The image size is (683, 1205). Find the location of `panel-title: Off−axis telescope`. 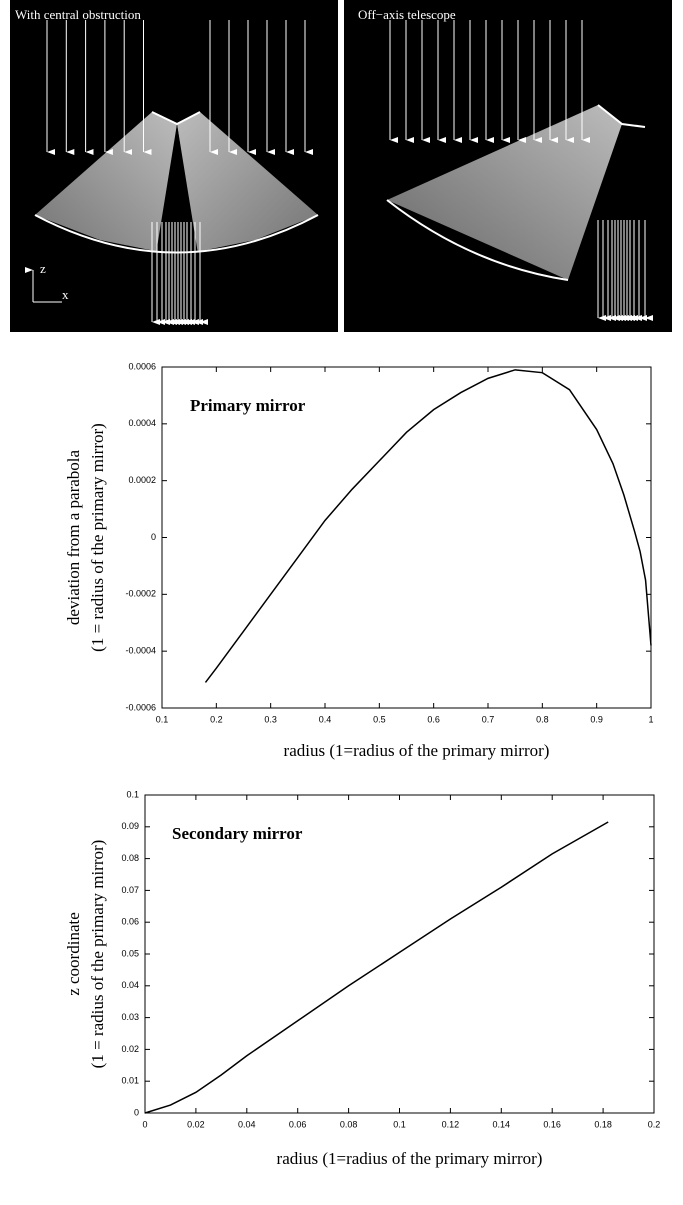

panel-title: Off−axis telescope is located at coordinates (407, 14).